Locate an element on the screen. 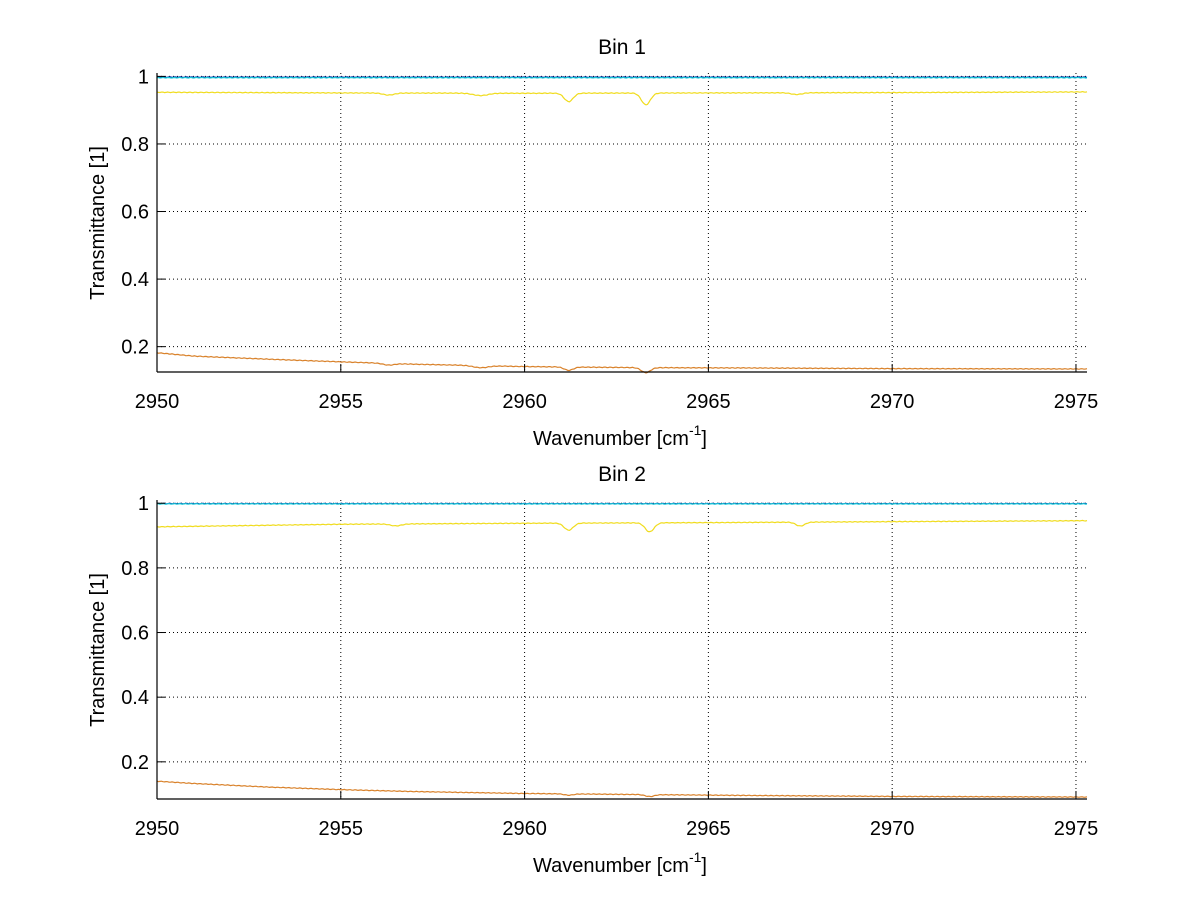  chart-title: Bin 2 is located at coordinates (622, 474).